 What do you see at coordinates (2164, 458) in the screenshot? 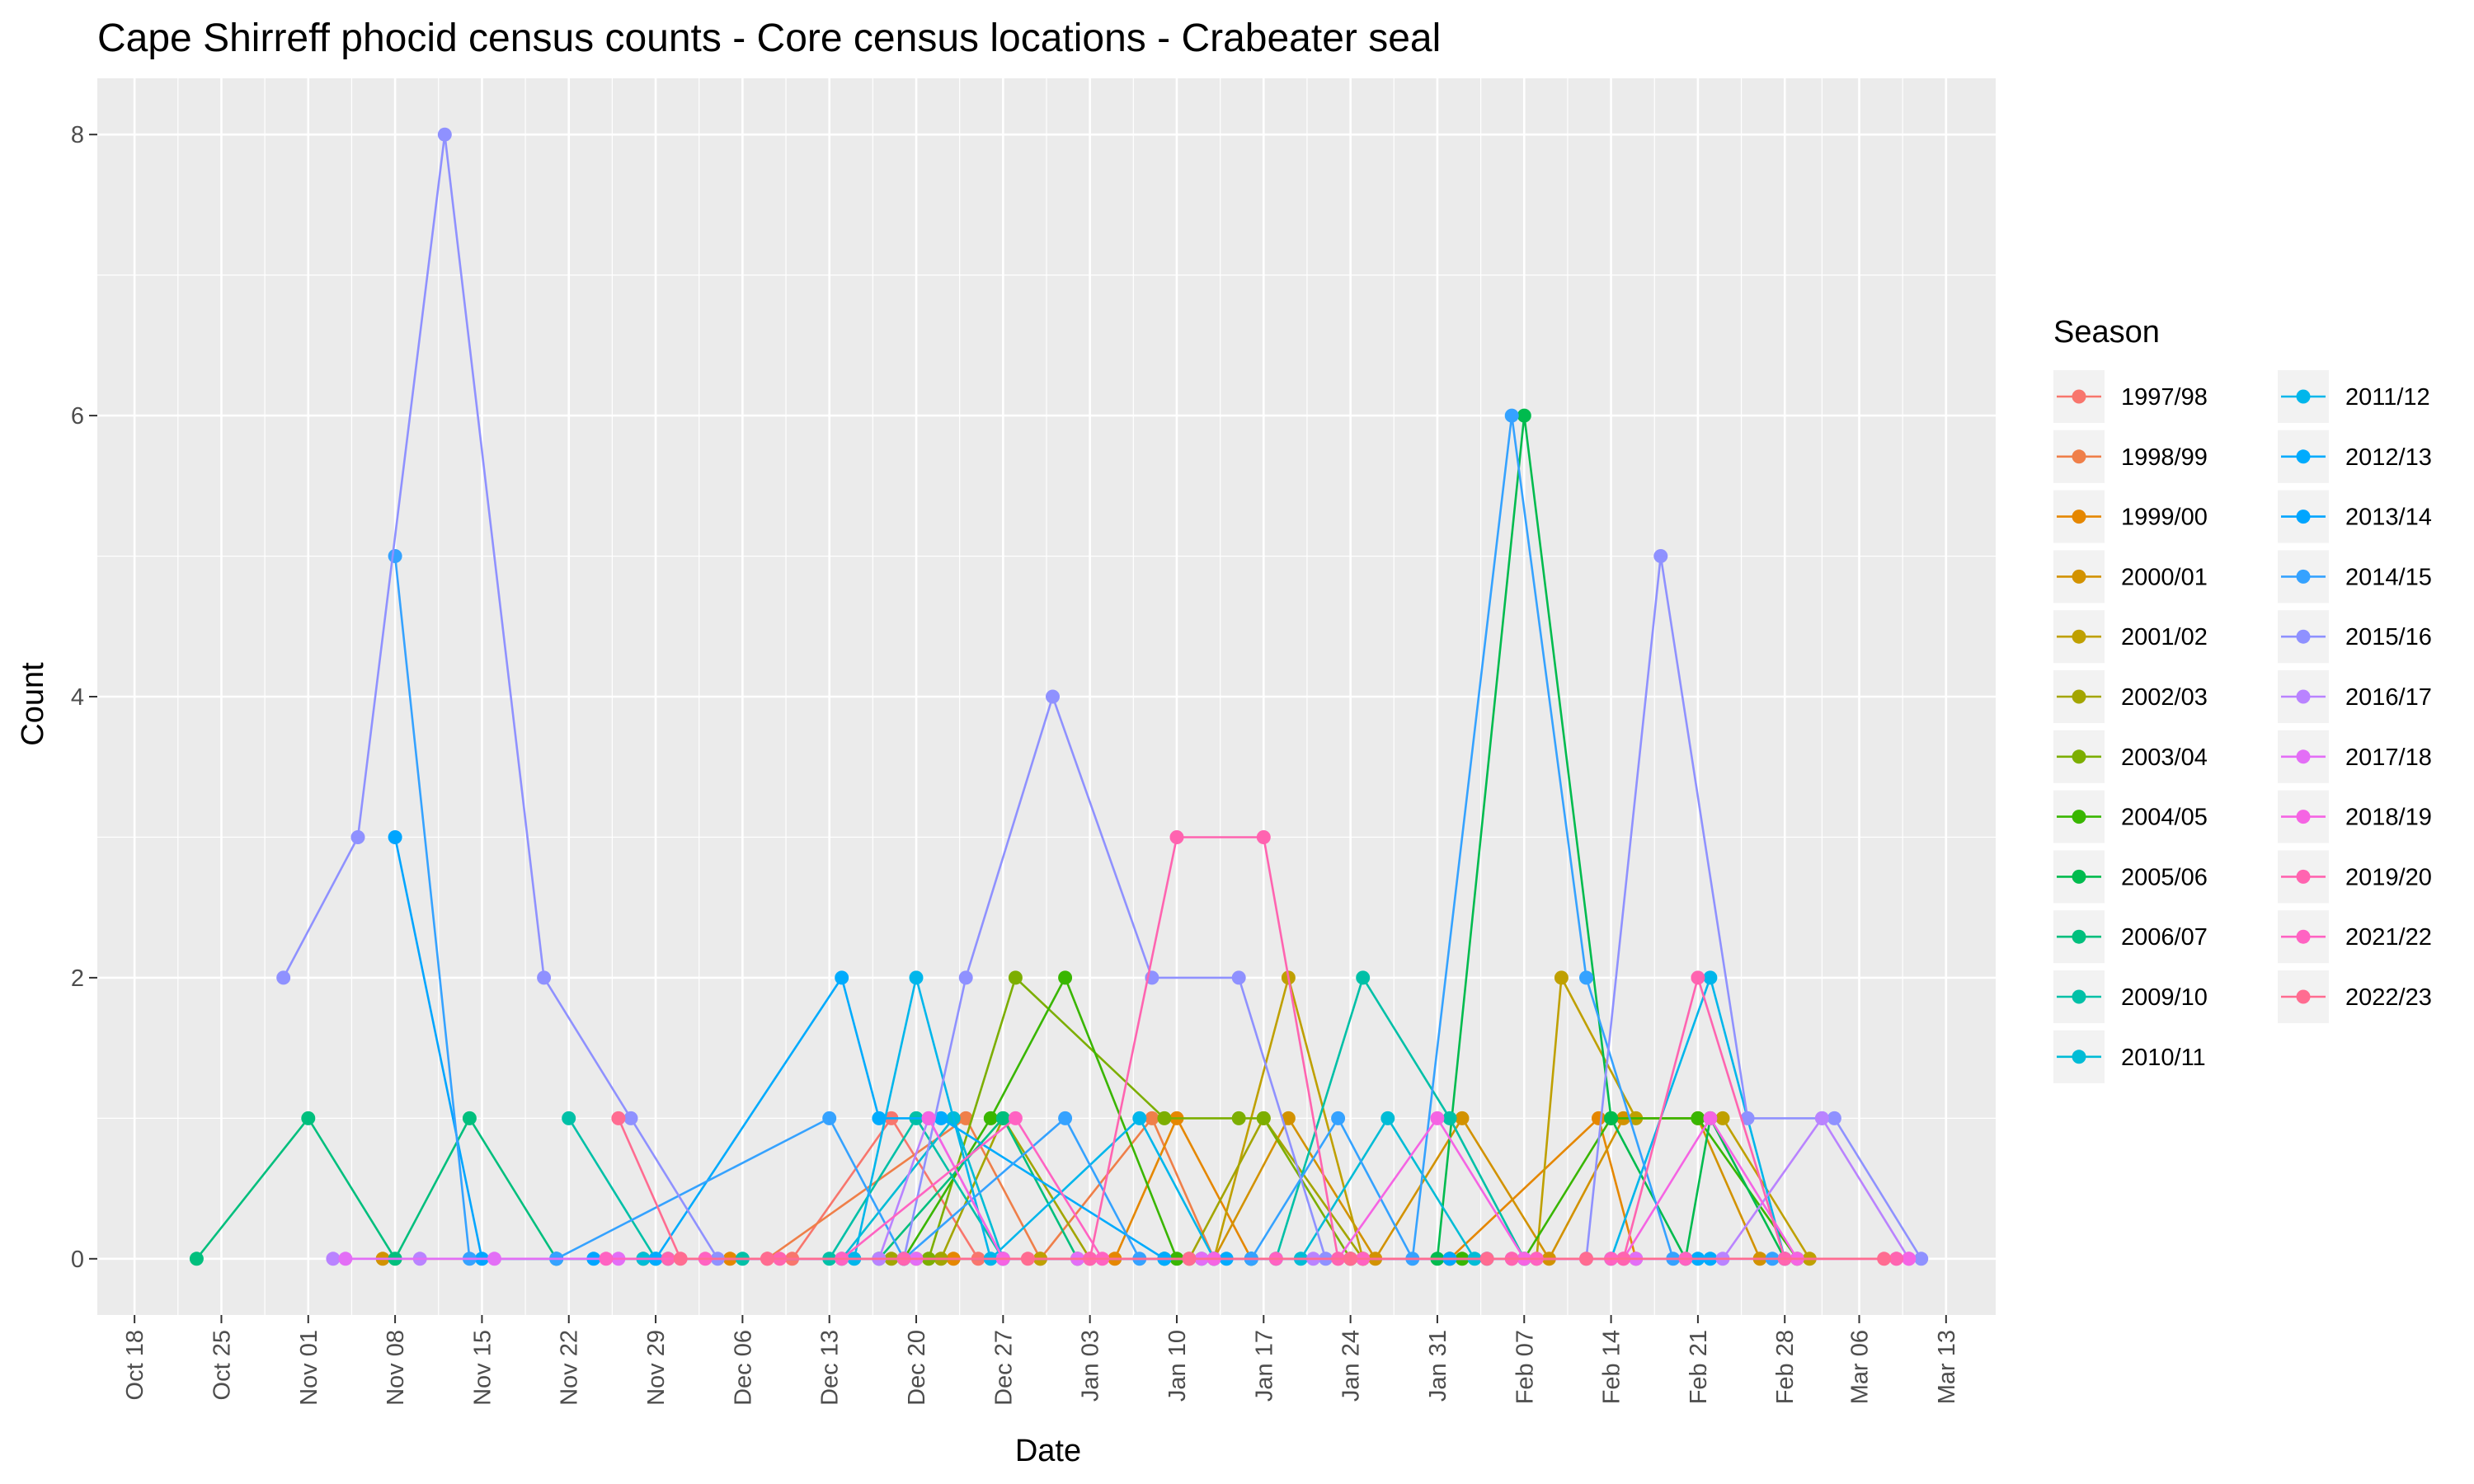
I see `legend-label: 1998/99` at bounding box center [2164, 458].